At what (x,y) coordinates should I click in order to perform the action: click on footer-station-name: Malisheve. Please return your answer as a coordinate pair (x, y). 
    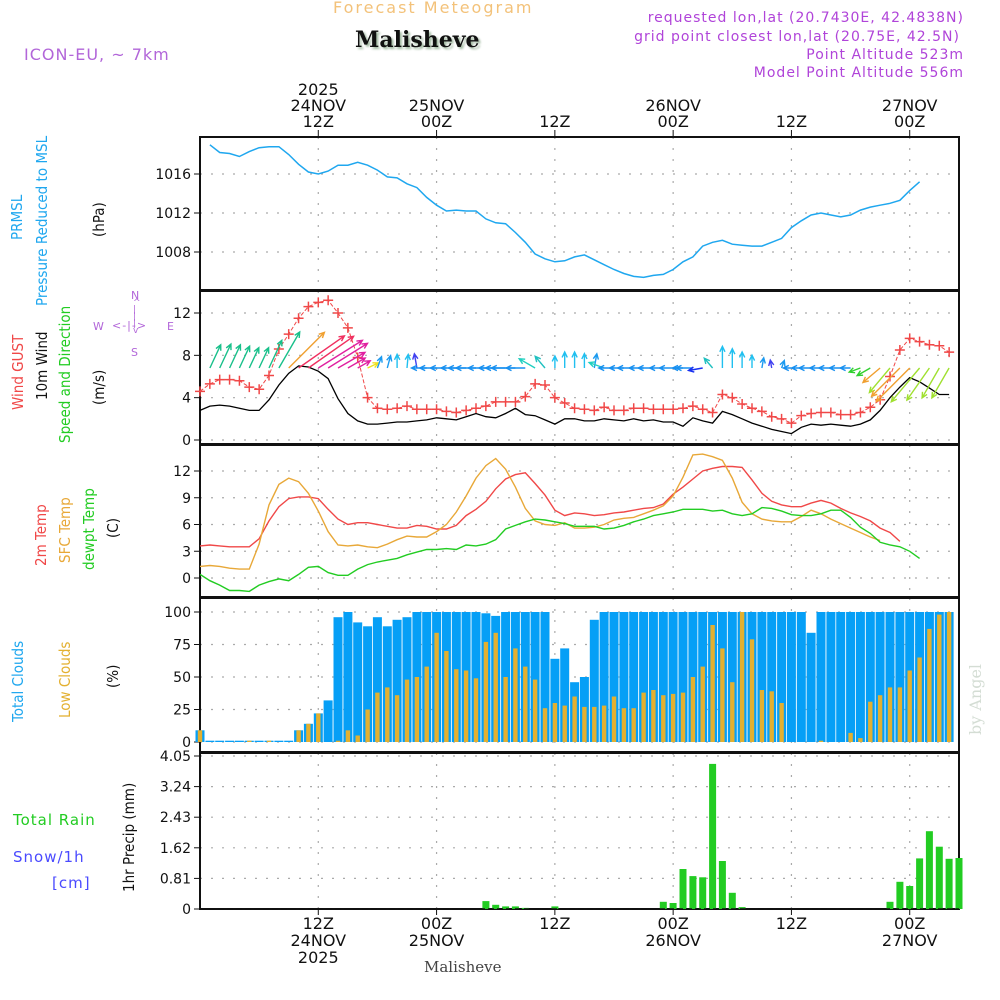
    Looking at the image, I should click on (463, 967).